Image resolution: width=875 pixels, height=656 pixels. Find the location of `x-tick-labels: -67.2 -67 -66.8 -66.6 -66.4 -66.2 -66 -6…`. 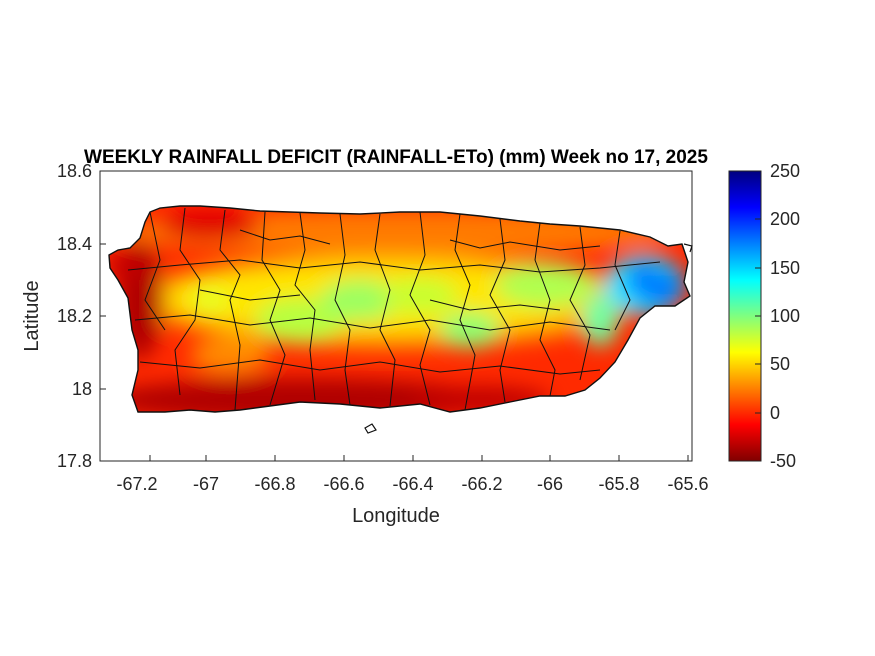

x-tick-labels: -67.2 -67 -66.8 -66.6 -66.4 -66.2 -66 -6… is located at coordinates (412, 484).